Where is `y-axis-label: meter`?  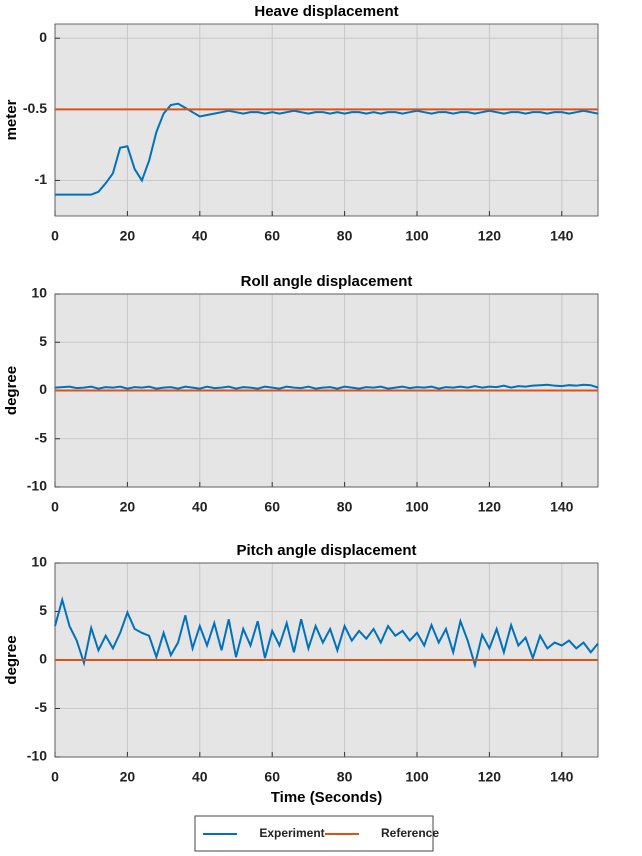 y-axis-label: meter is located at coordinates (11, 119).